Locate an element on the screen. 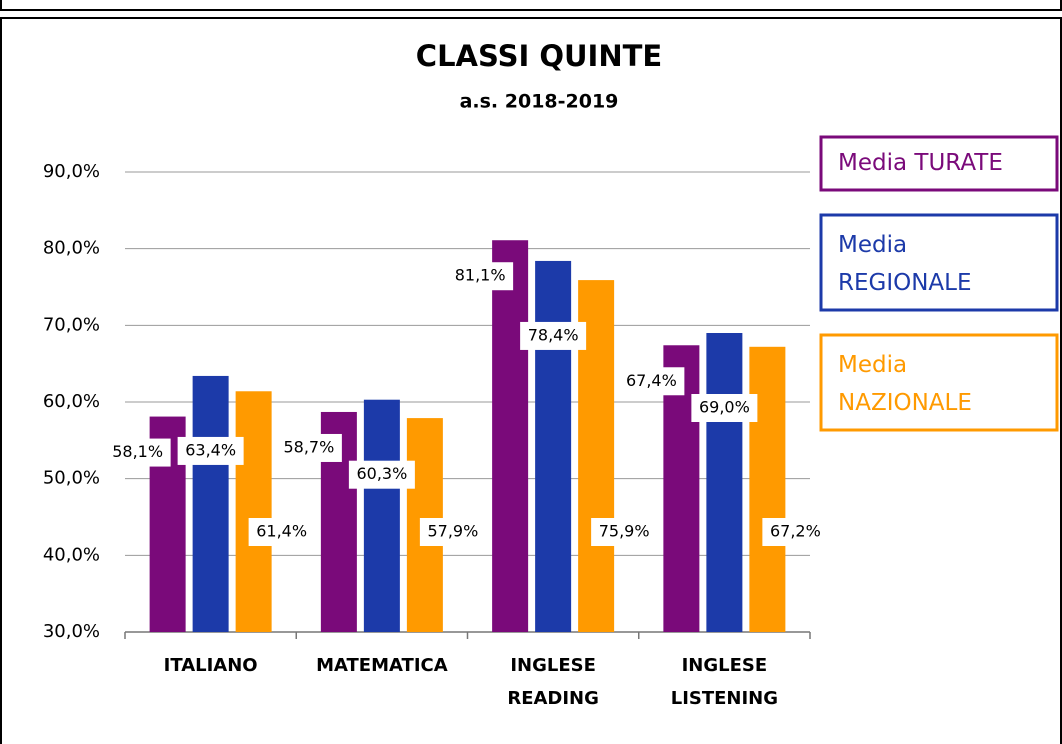 Image resolution: width=1062 pixels, height=744 pixels. data-label: 57,9% is located at coordinates (452, 531).